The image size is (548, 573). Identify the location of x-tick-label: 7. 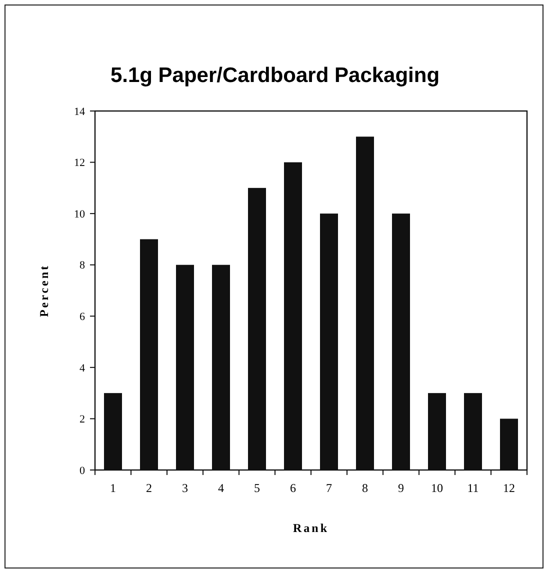
(329, 488).